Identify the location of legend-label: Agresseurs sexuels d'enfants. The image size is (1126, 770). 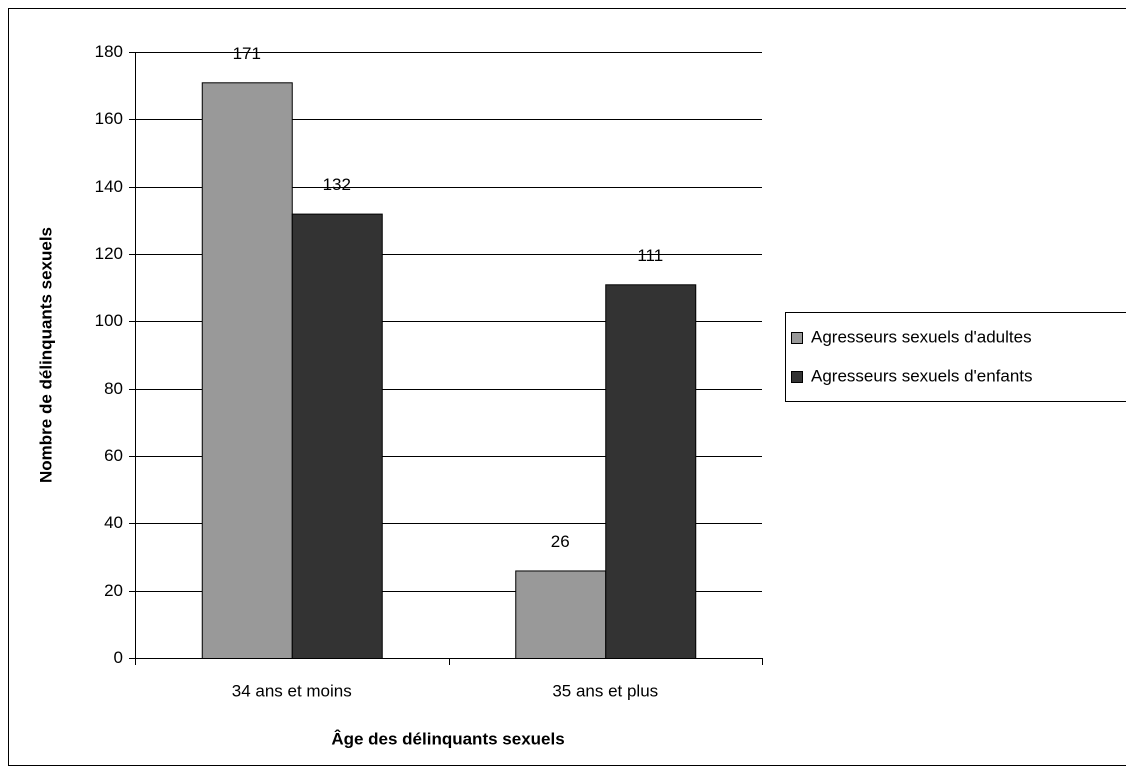
(922, 375).